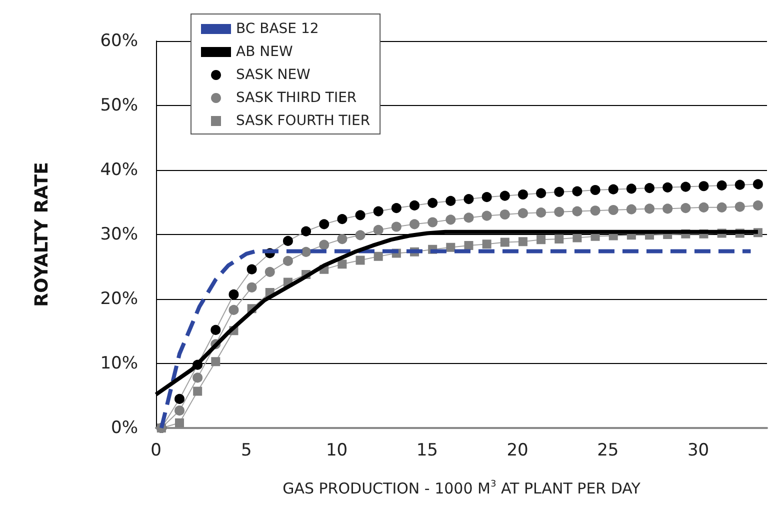 The image size is (781, 523). Describe the element at coordinates (124, 428) in the screenshot. I see `y-tick-label: 0%` at that location.